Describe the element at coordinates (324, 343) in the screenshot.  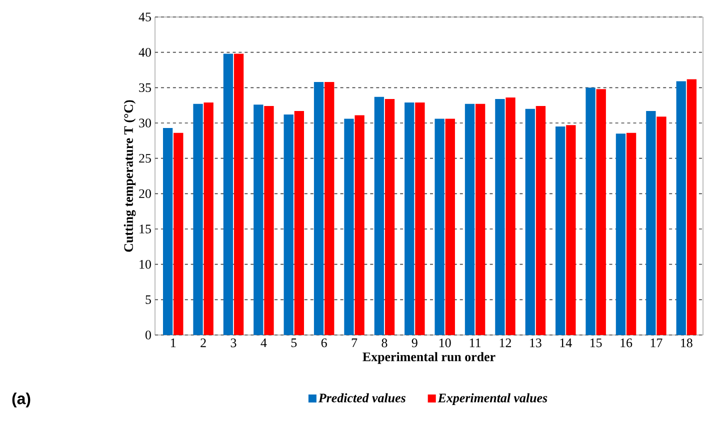
I see `x-tick-label: 6` at that location.